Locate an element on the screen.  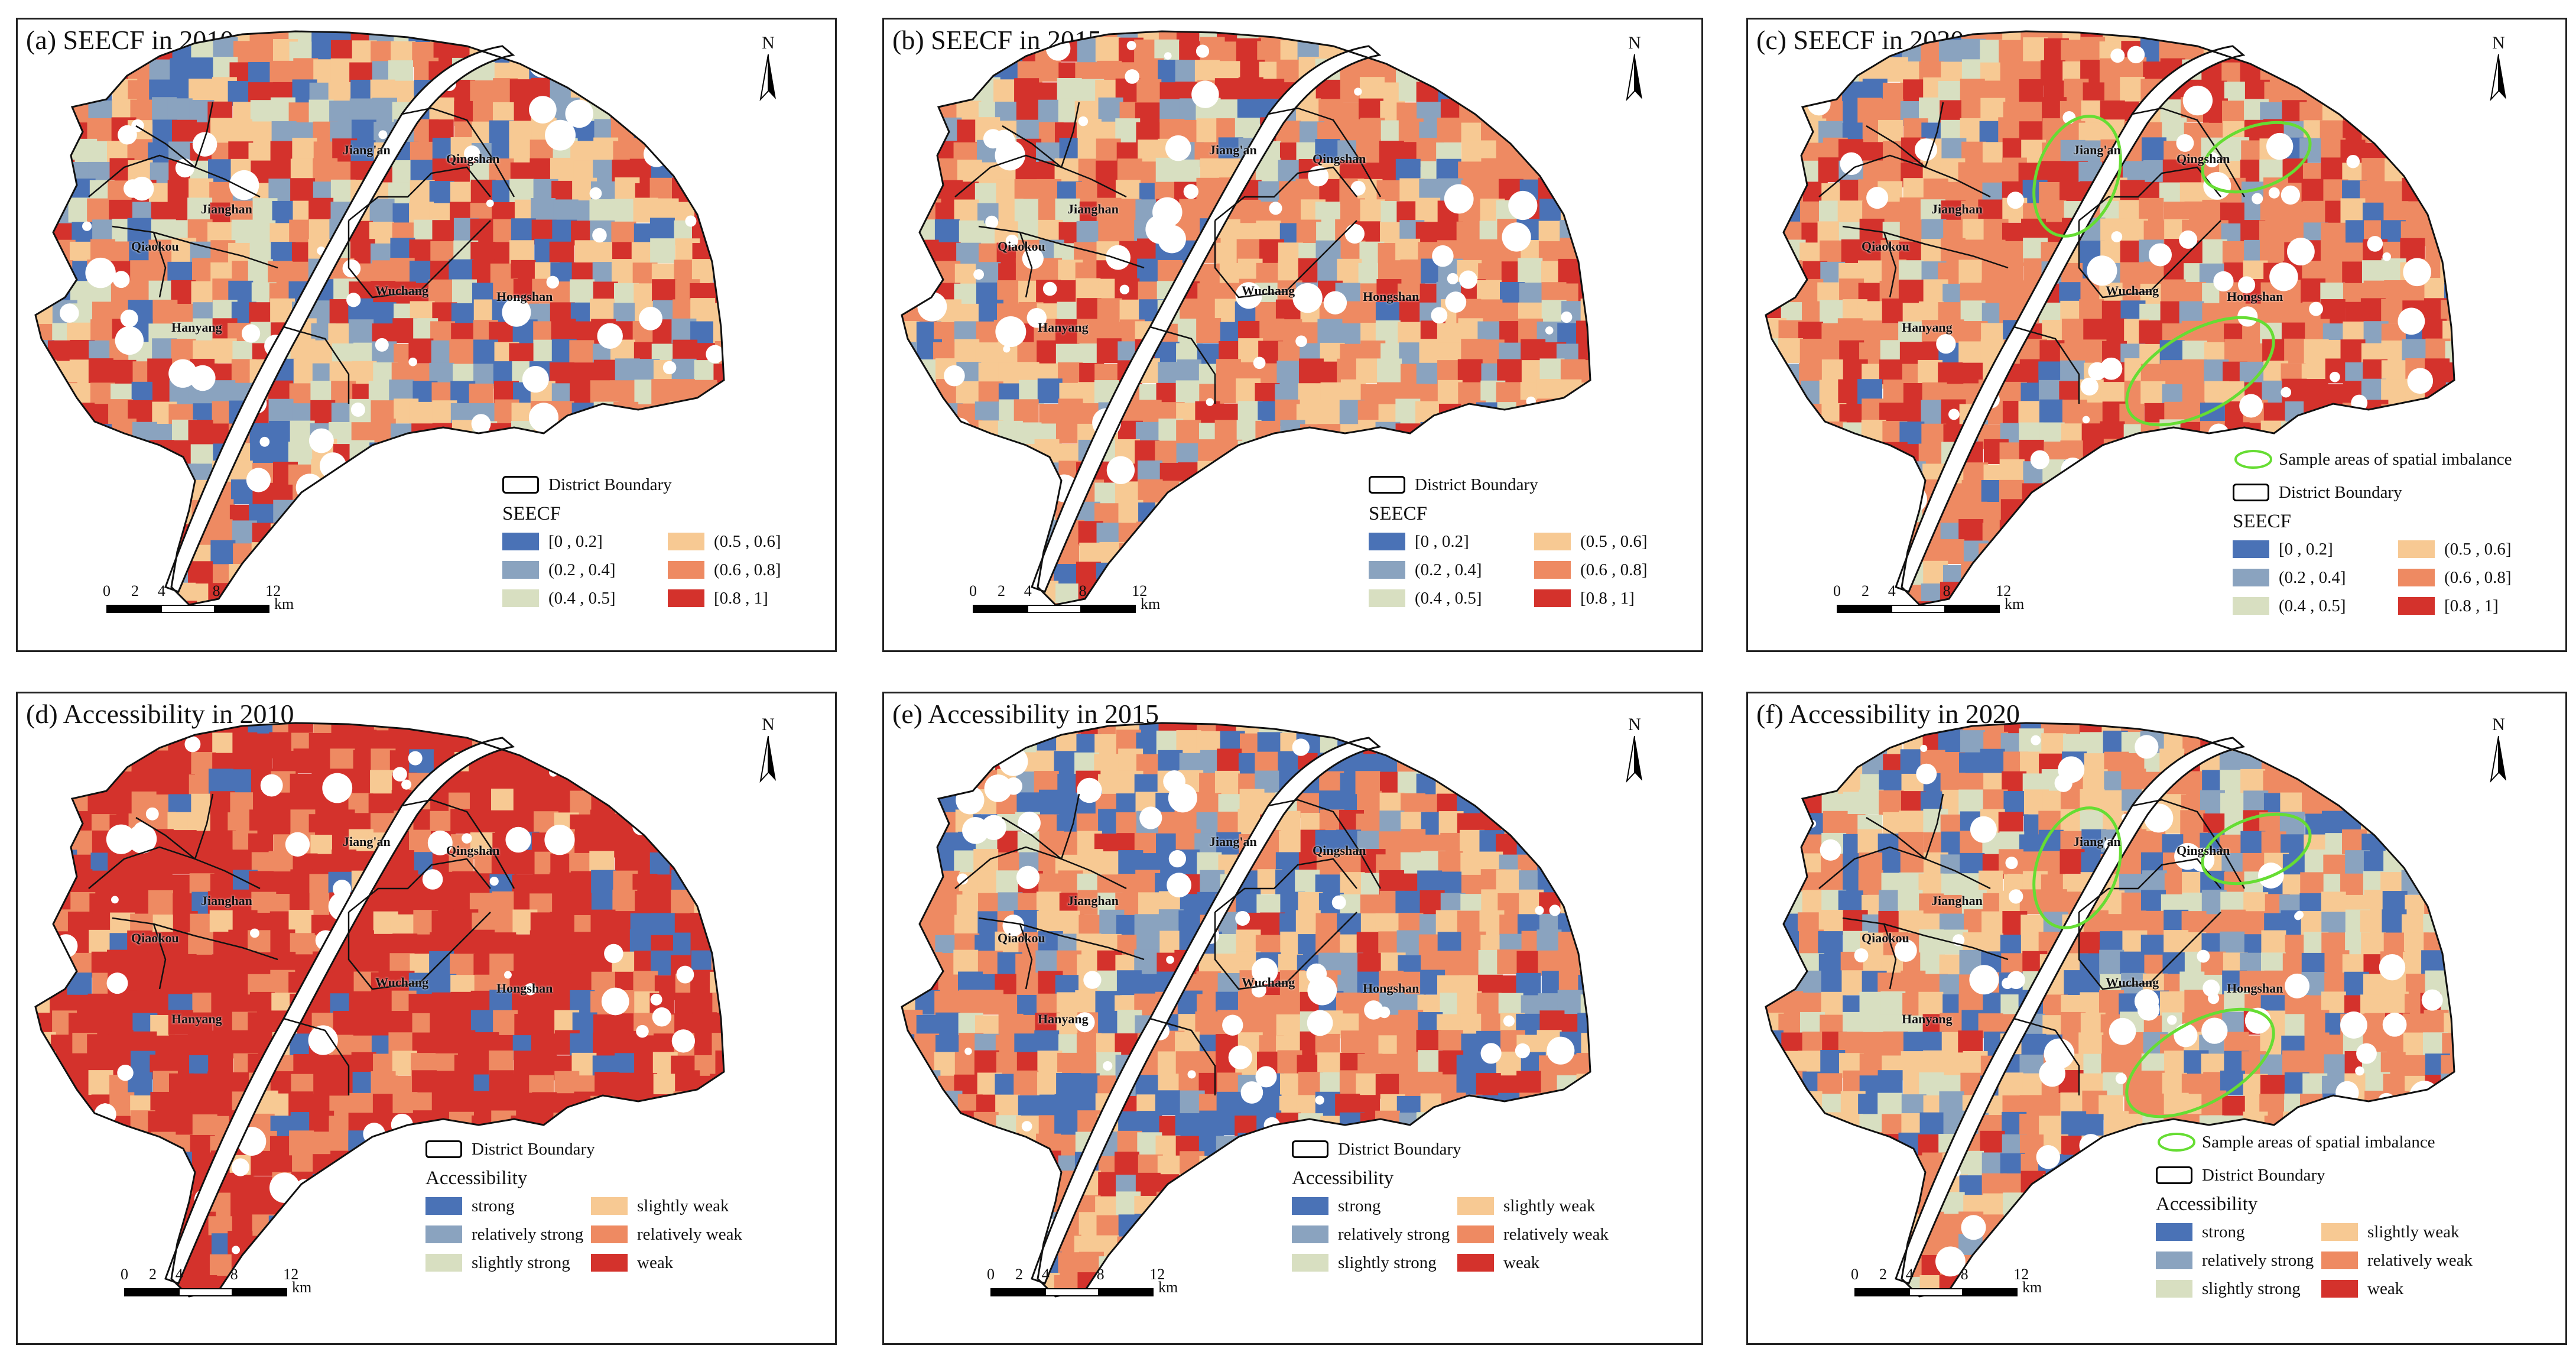
legend-title: SEECF is located at coordinates (1398, 513).